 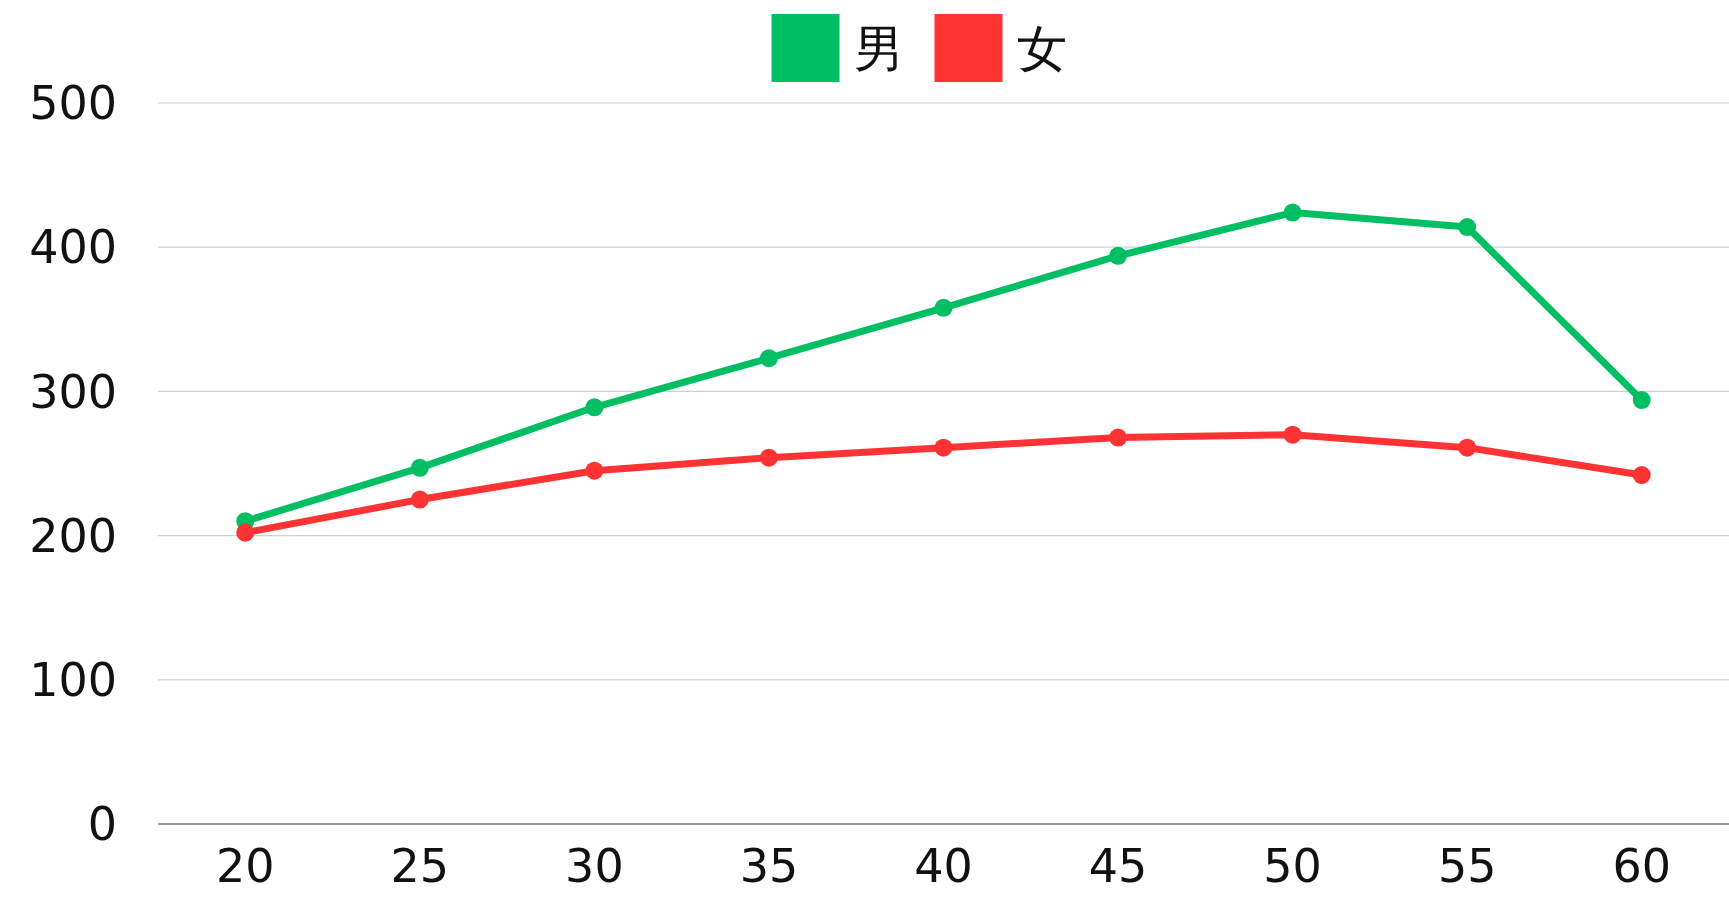 I want to click on legend-label: 女, so click(x=1041, y=48).